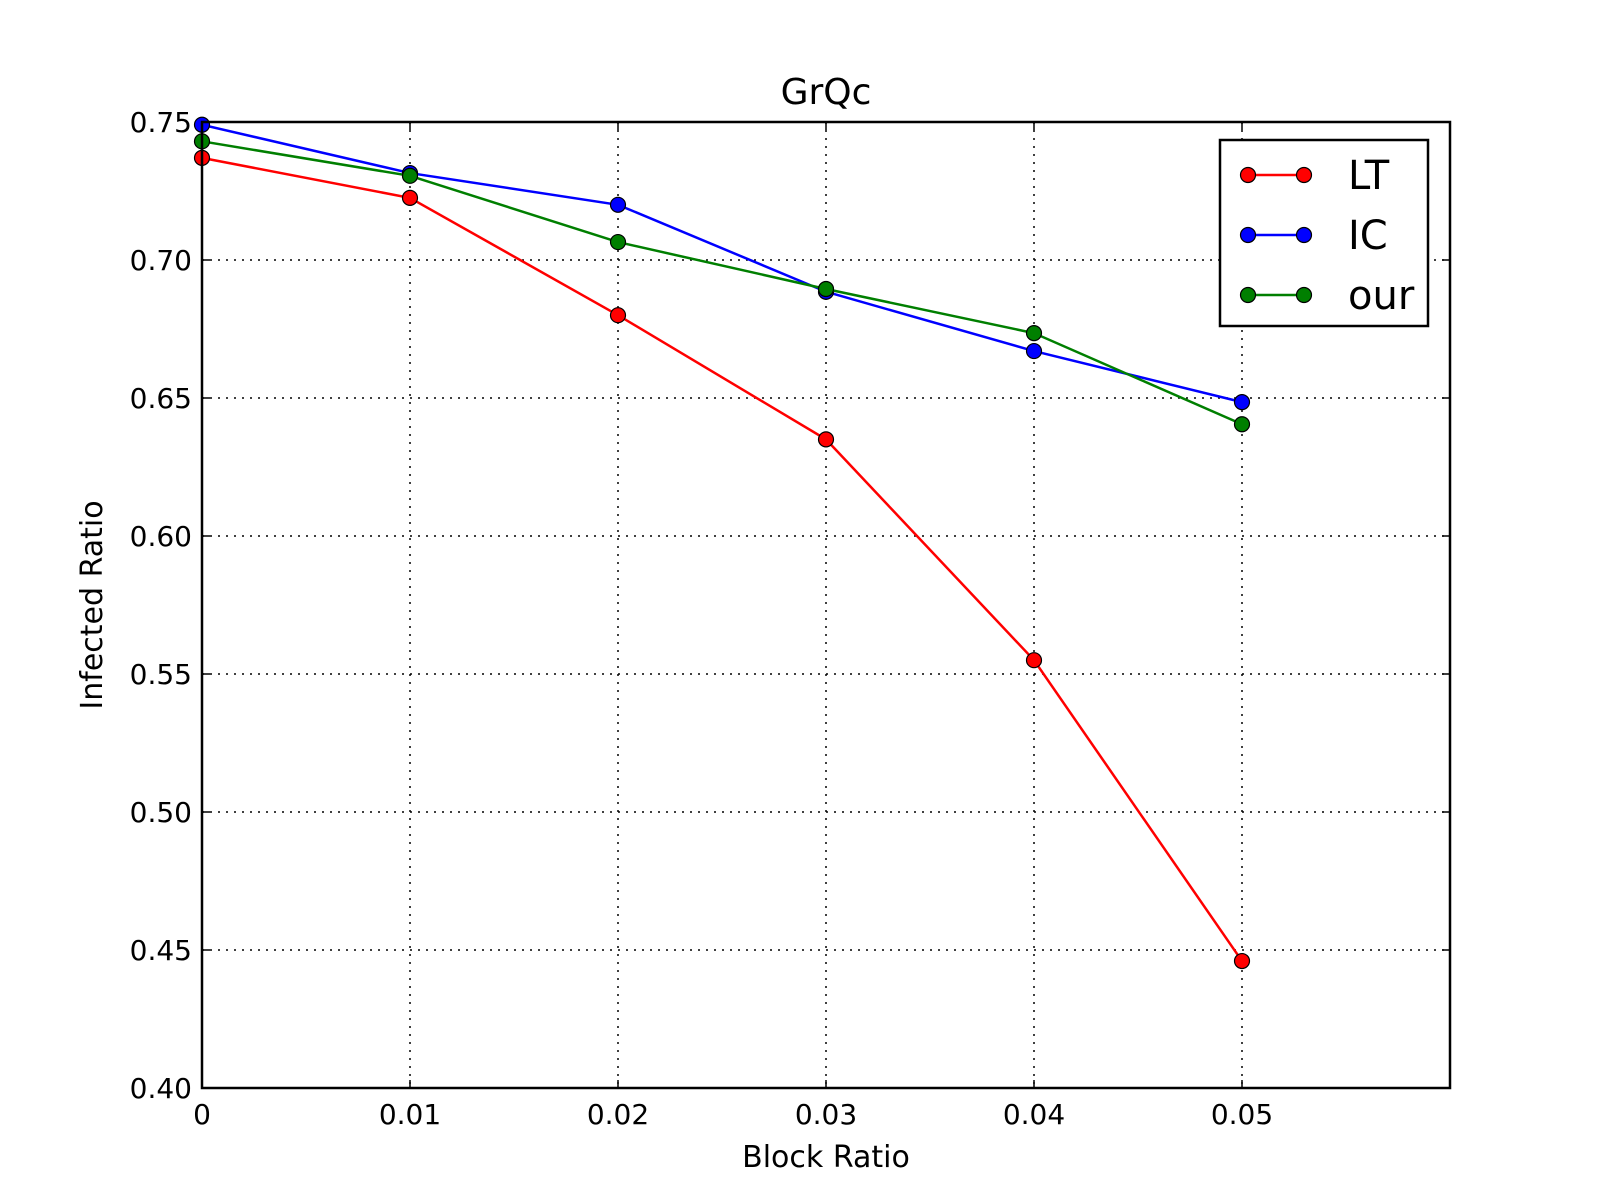  Describe the element at coordinates (826, 92) in the screenshot. I see `chart-title: GrQc` at that location.